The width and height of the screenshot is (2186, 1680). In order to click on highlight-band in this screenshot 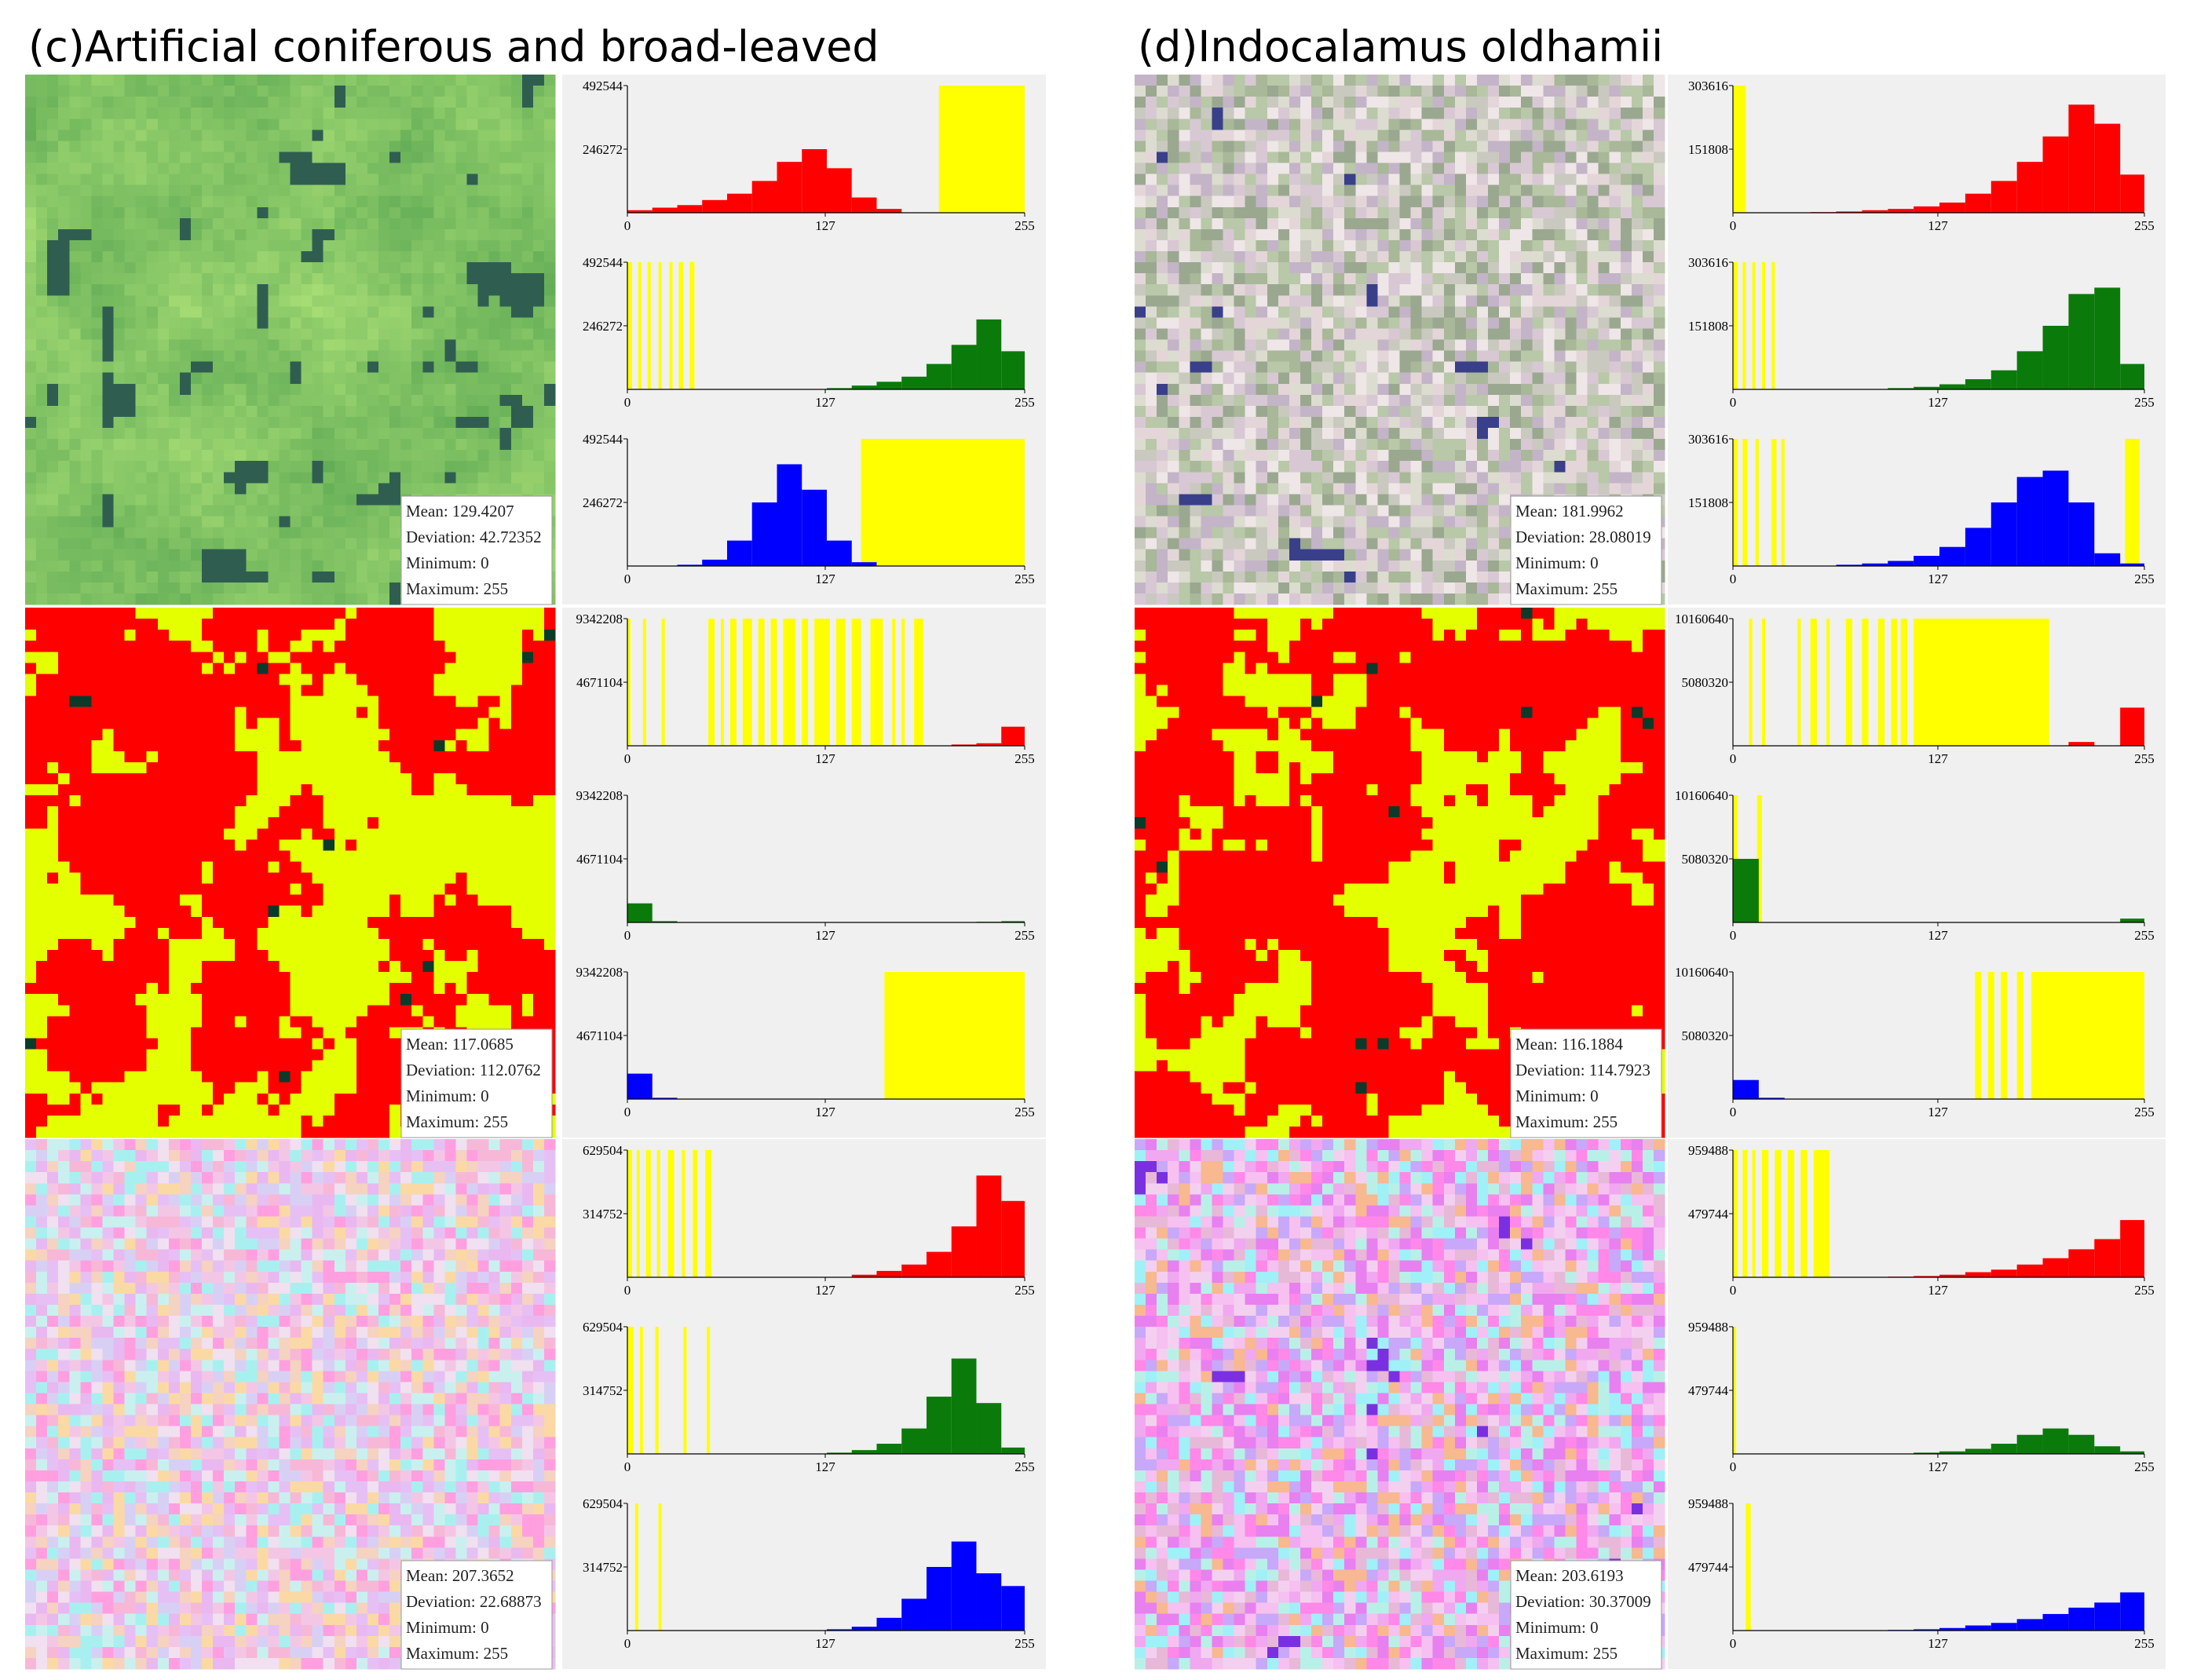, I will do `click(761, 682)`.